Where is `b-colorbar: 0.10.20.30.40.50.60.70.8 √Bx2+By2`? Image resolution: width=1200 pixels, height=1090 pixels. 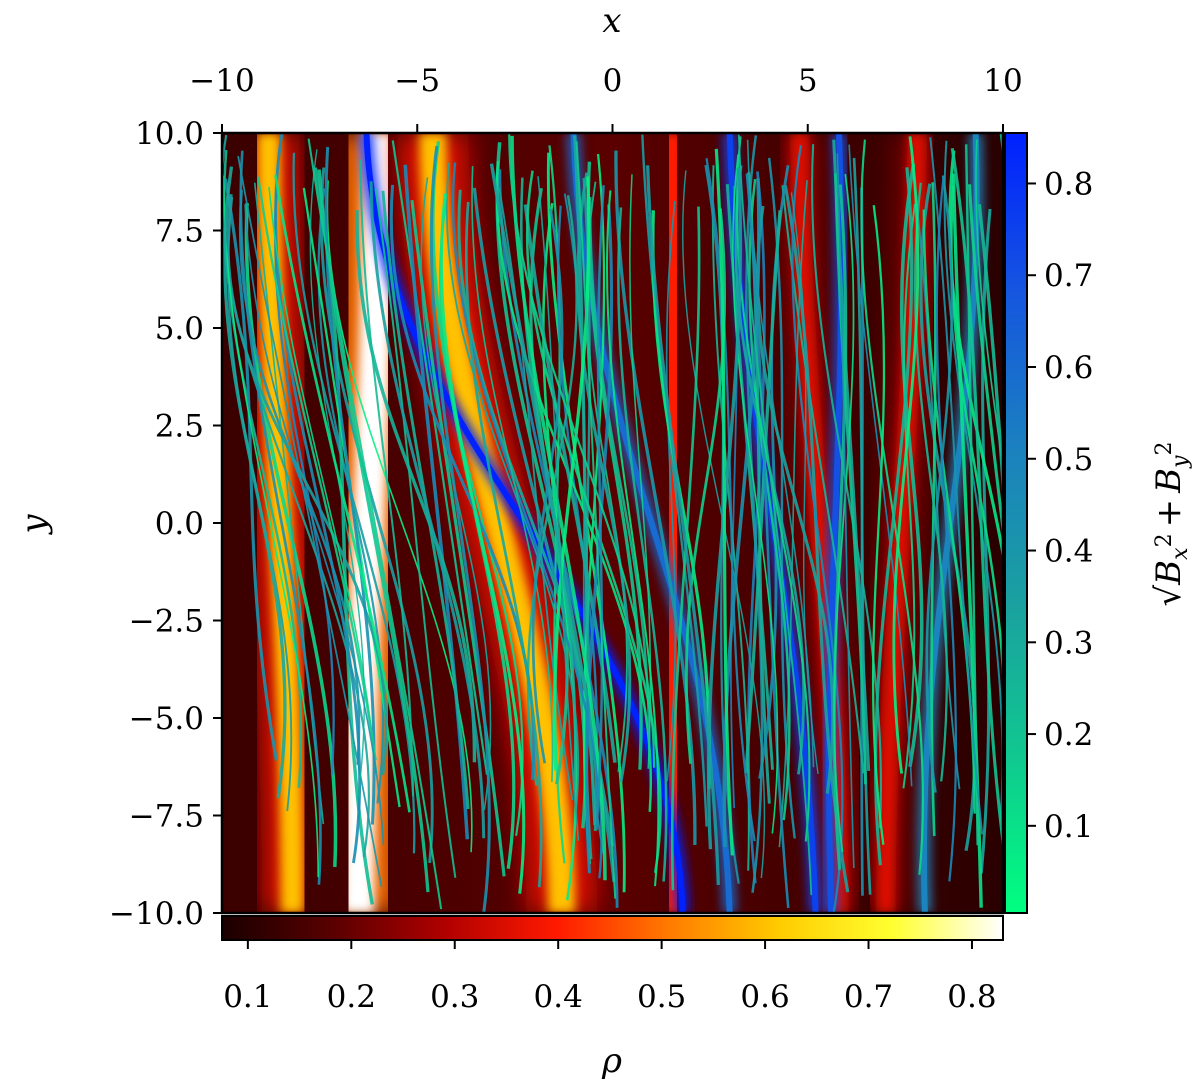 b-colorbar: 0.10.20.30.40.50.60.70.8 √Bx2+By2 is located at coordinates (1098, 523).